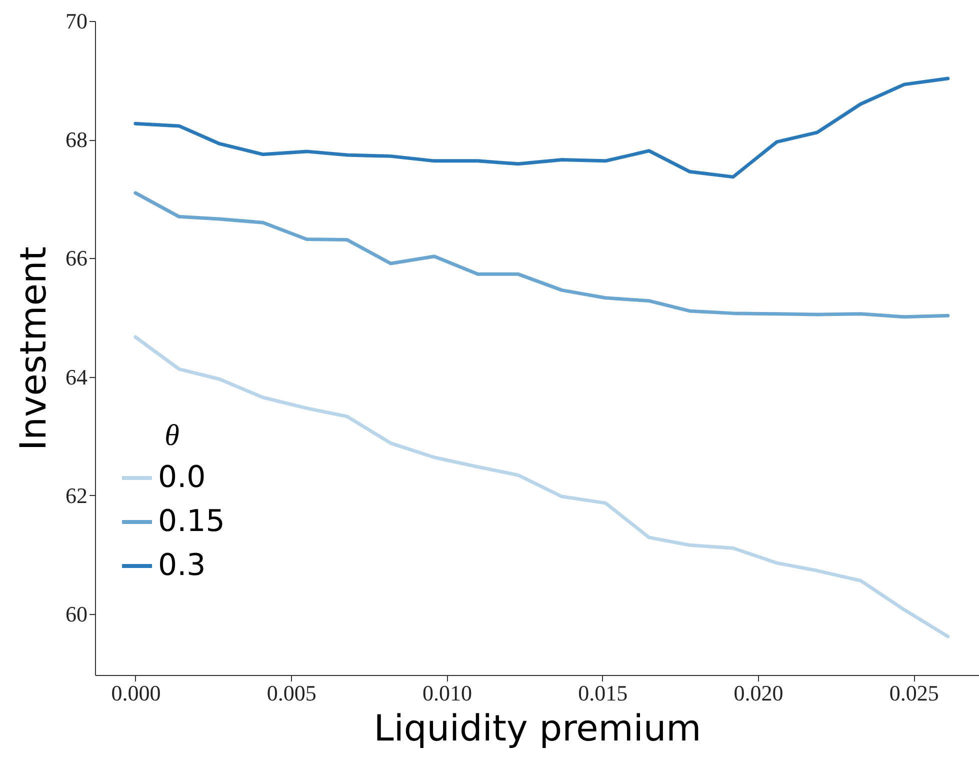  What do you see at coordinates (77, 139) in the screenshot?
I see `y-tick-label: 68` at bounding box center [77, 139].